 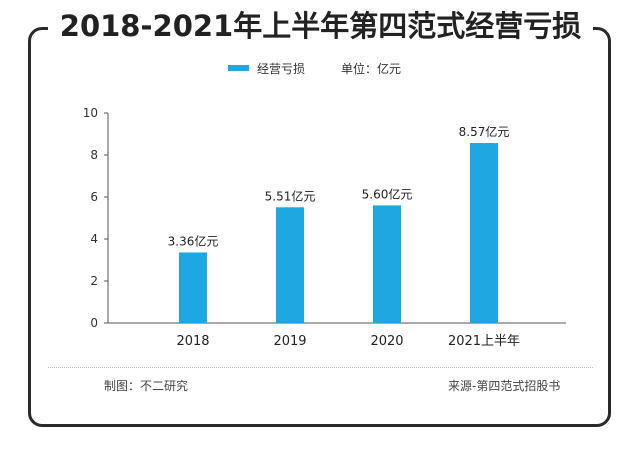 What do you see at coordinates (193, 240) in the screenshot?
I see `data-label: 3.36亿元` at bounding box center [193, 240].